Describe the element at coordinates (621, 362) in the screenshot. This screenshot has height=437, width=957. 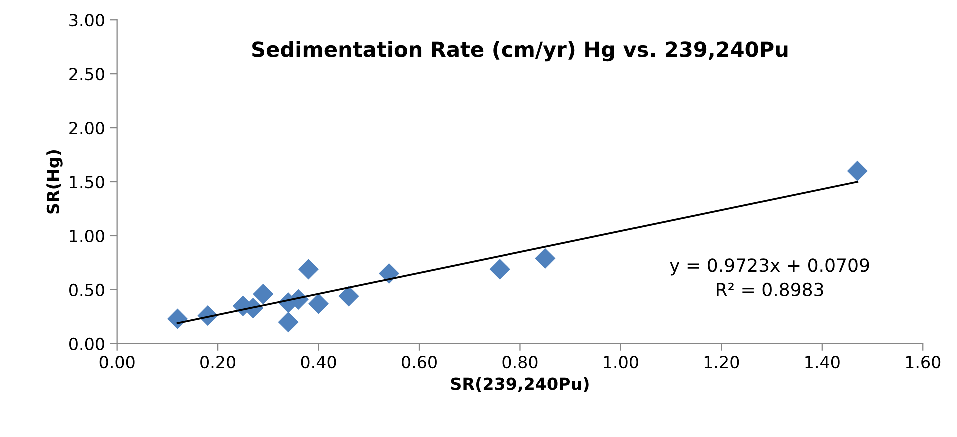
I see `x-tick-label: 1.00` at that location.